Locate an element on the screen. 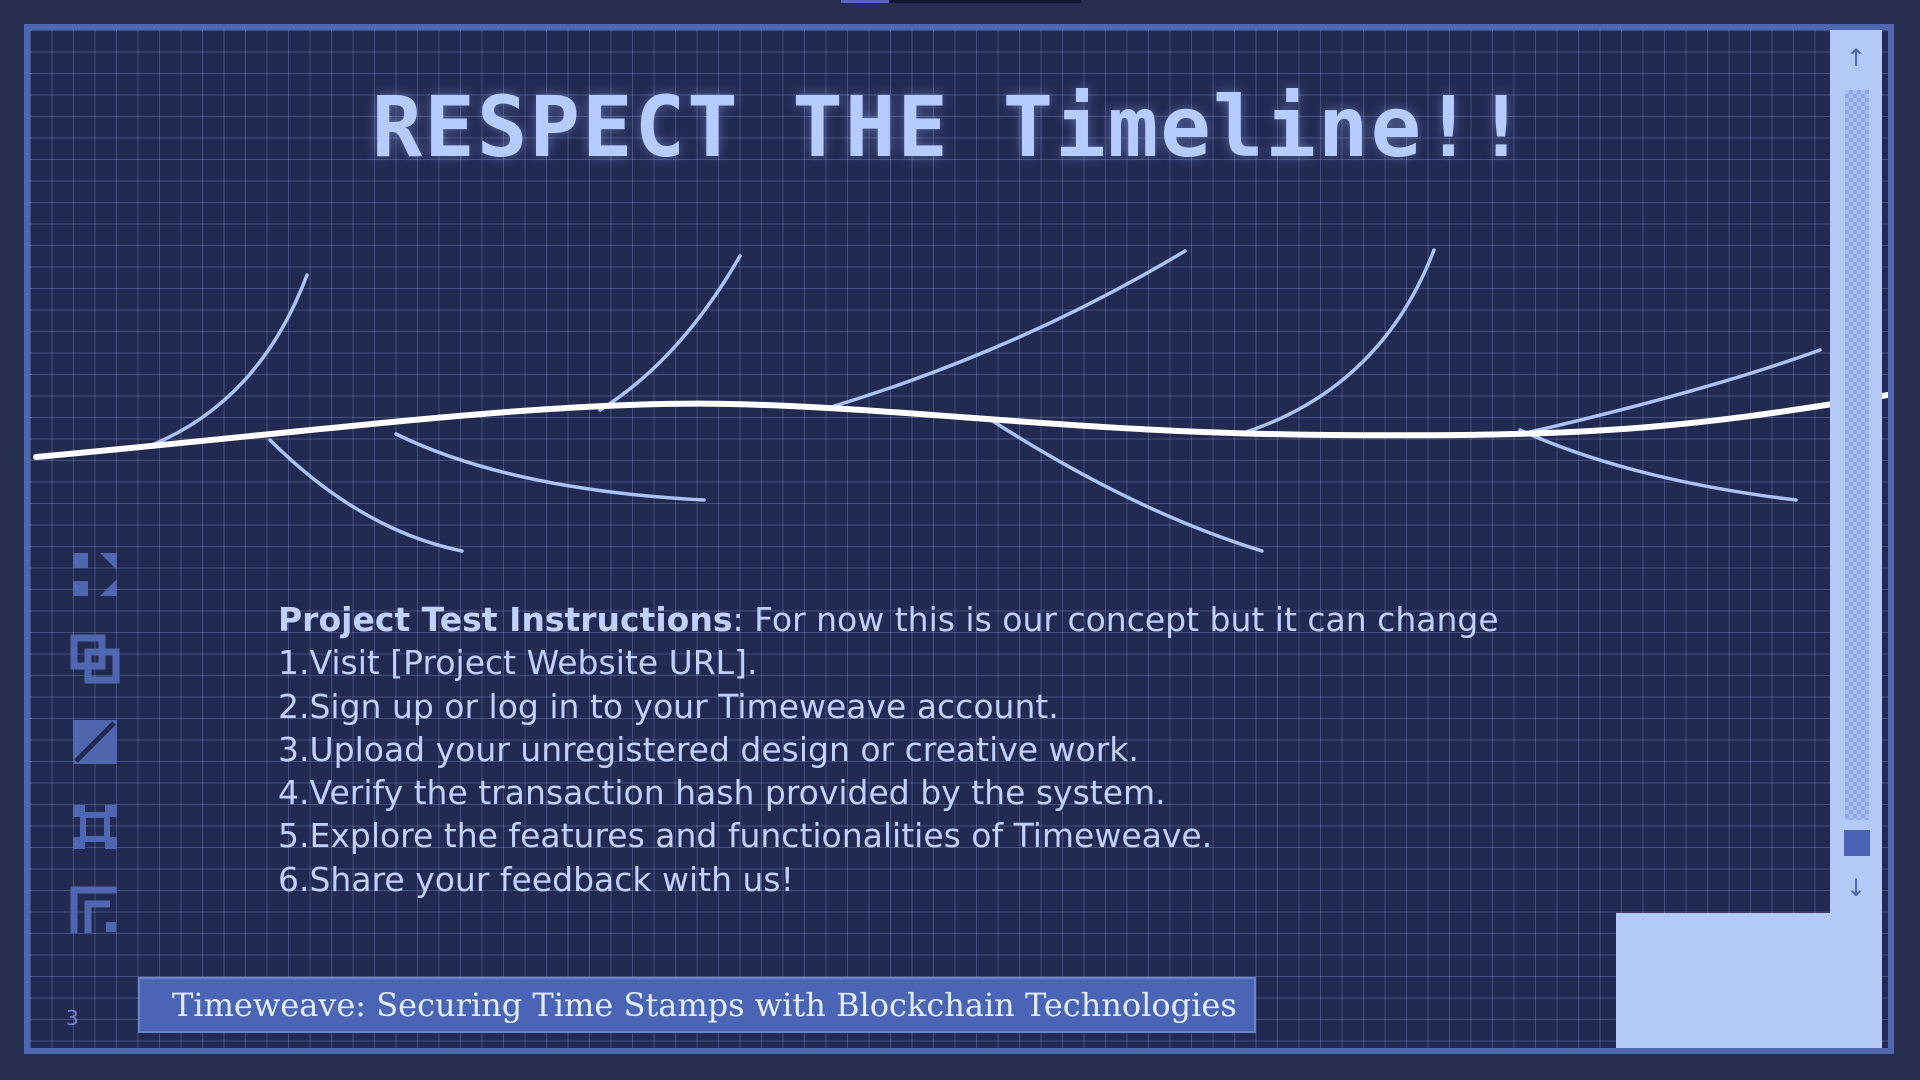  expand-icon is located at coordinates (95, 575).